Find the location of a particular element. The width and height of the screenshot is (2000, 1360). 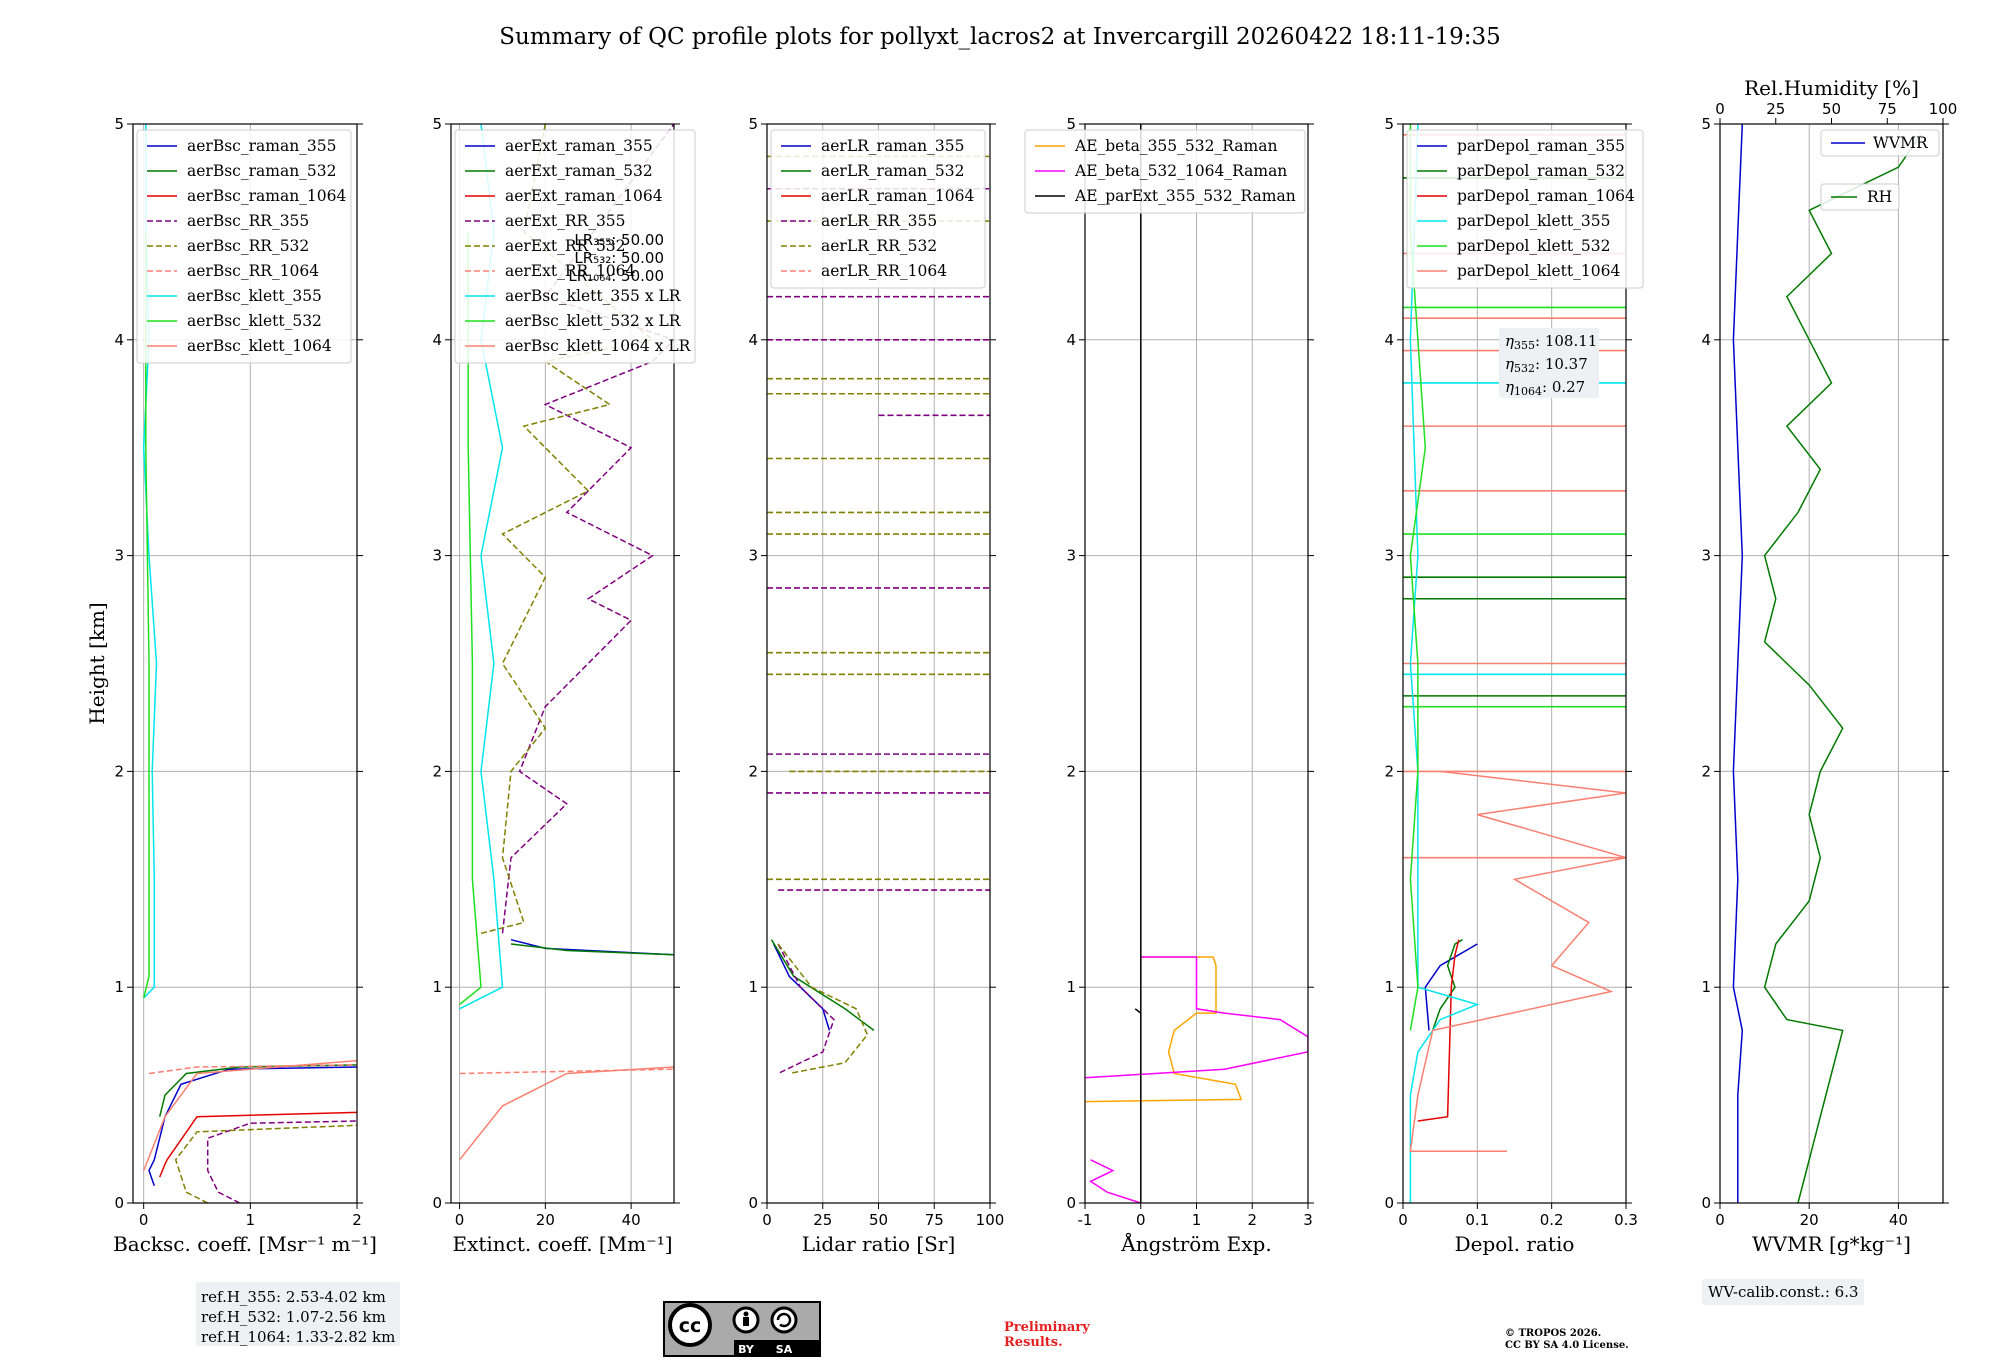

cc-license-badge: cc BY SA is located at coordinates (742, 1329).